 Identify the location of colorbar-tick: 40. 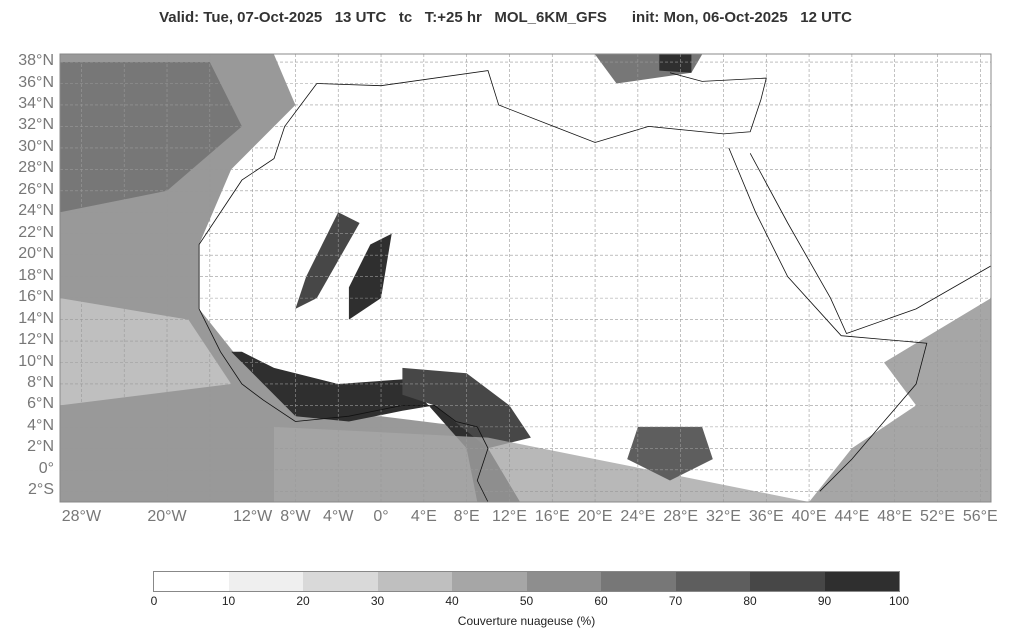
(452, 601).